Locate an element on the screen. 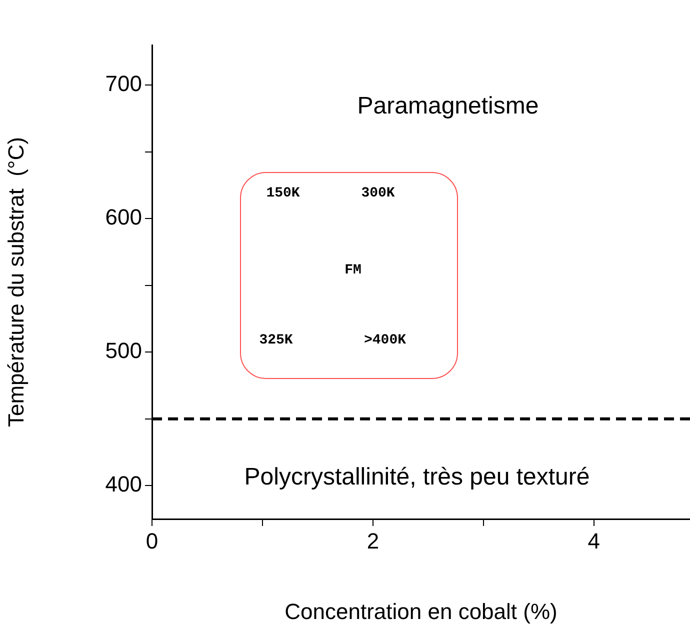 Image resolution: width=690 pixels, height=630 pixels. annotation: 325K is located at coordinates (276, 340).